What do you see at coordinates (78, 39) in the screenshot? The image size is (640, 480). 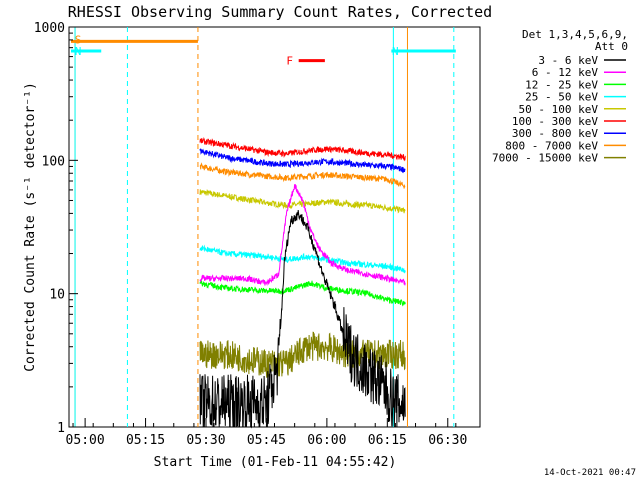 I see `state-label: S` at bounding box center [78, 39].